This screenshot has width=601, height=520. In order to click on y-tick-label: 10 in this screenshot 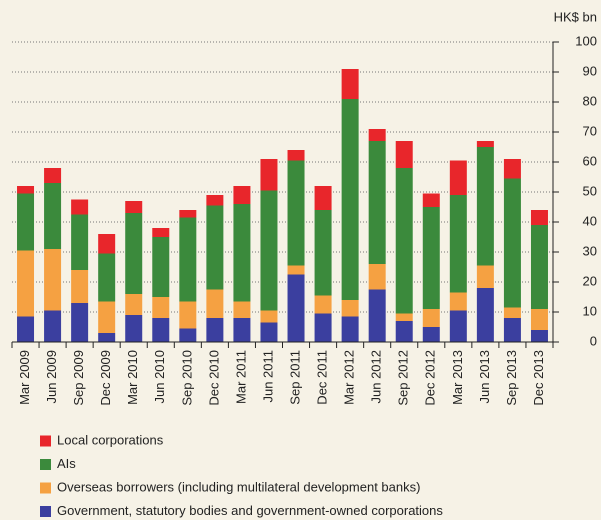, I will do `click(590, 310)`.